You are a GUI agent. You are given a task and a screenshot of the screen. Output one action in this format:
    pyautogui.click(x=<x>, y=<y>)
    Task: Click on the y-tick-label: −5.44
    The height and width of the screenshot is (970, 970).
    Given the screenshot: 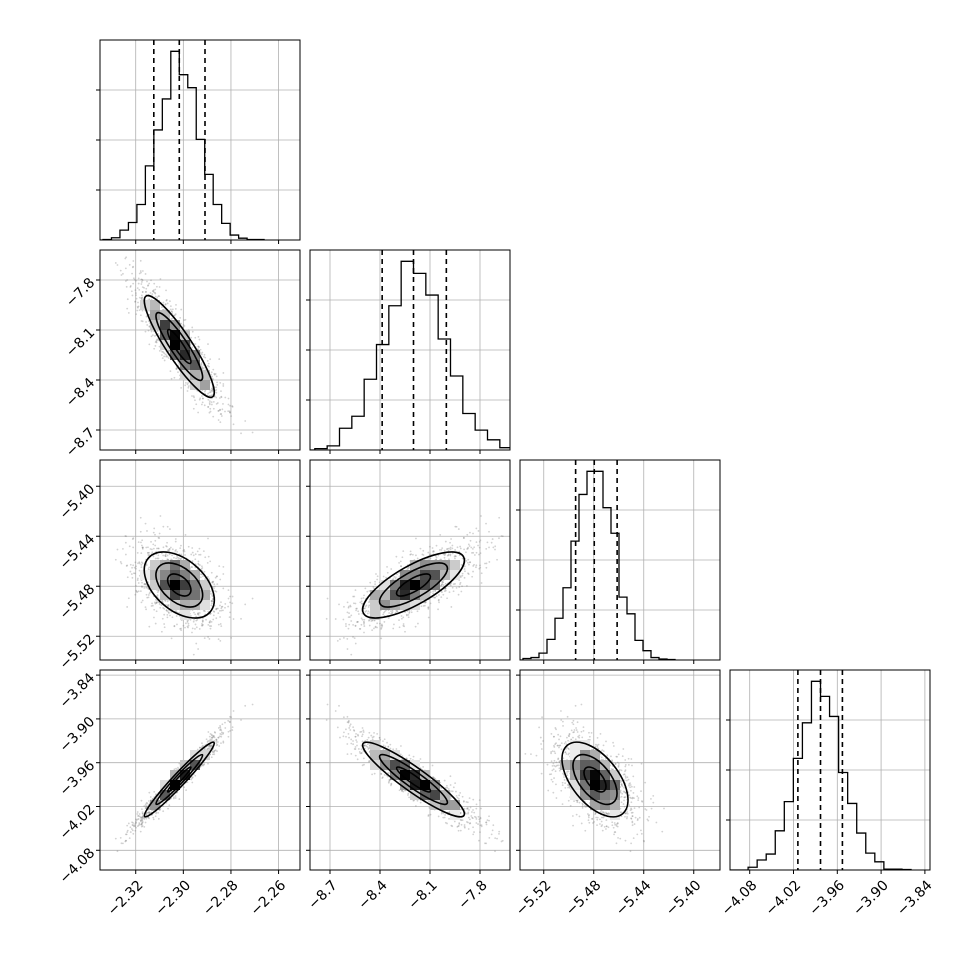 What is the action you would take?
    pyautogui.click(x=78, y=552)
    